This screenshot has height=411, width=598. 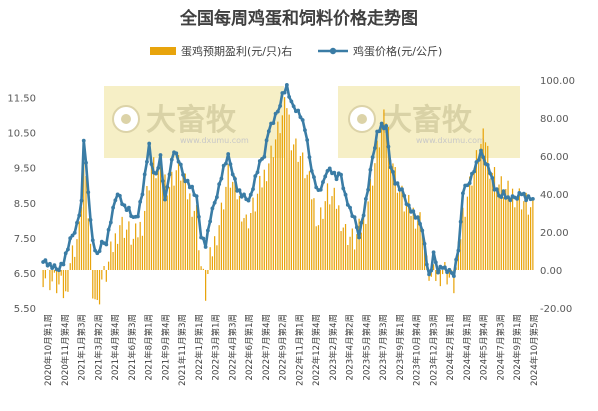 What do you see at coordinates (214, 140) in the screenshot?
I see `watermark-left-url: www.dxumu.com` at bounding box center [214, 140].